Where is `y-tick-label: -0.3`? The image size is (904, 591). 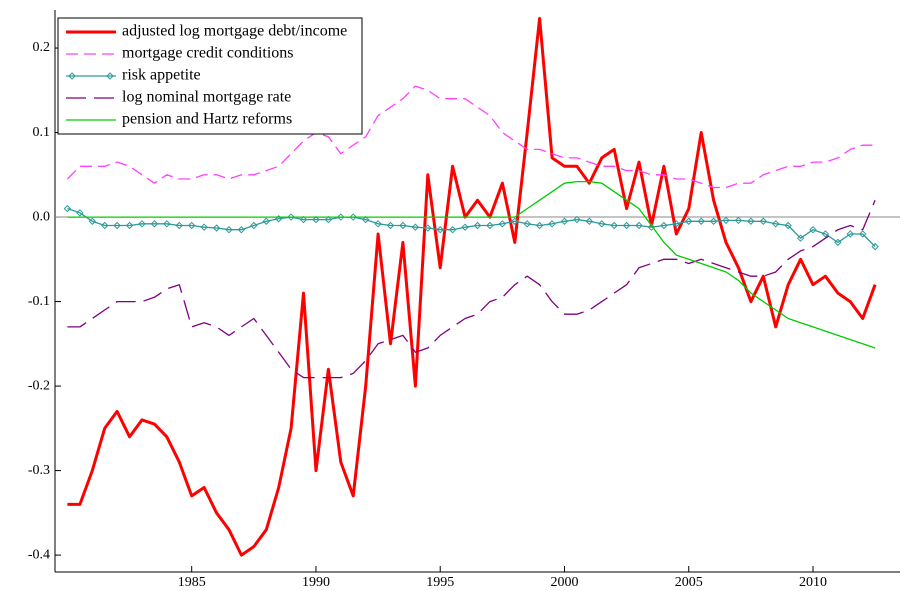 y-tick-label: -0.3 is located at coordinates (39, 470).